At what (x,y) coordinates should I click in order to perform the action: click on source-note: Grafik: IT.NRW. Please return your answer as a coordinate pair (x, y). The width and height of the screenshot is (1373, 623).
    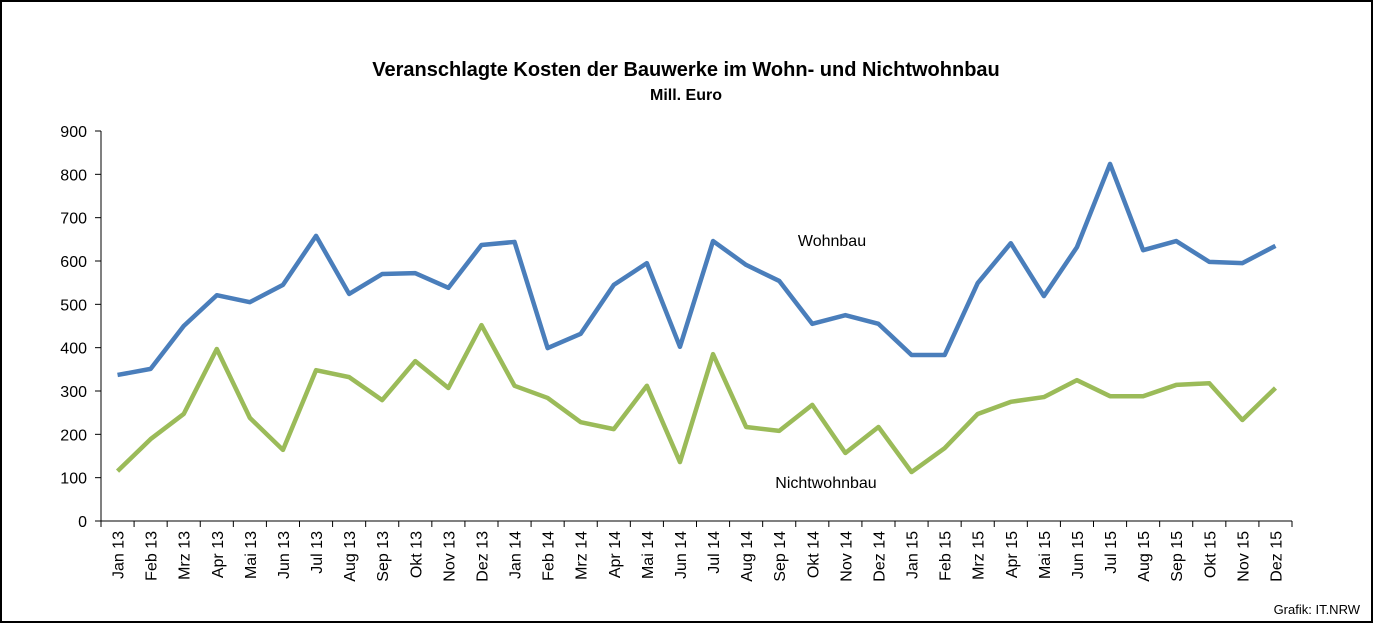
    Looking at the image, I should click on (1317, 609).